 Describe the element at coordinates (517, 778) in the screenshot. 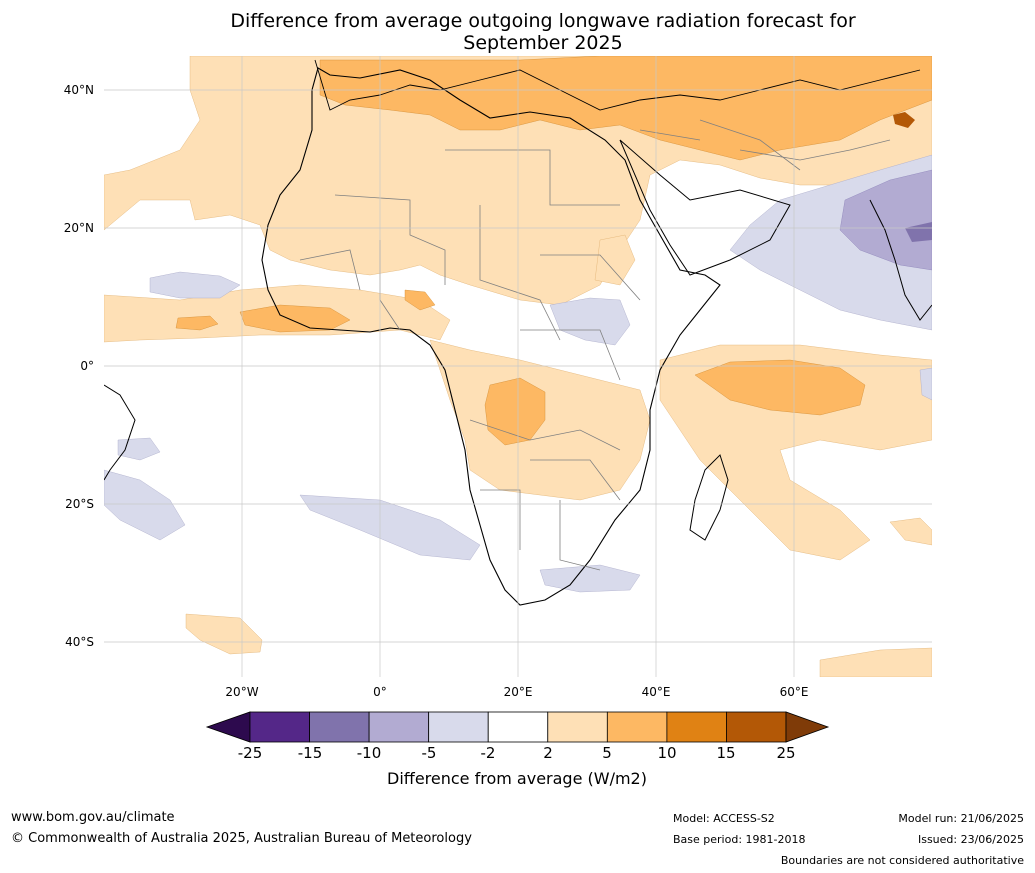

I see `colorbar-label: Difference from average (W/m2)` at that location.